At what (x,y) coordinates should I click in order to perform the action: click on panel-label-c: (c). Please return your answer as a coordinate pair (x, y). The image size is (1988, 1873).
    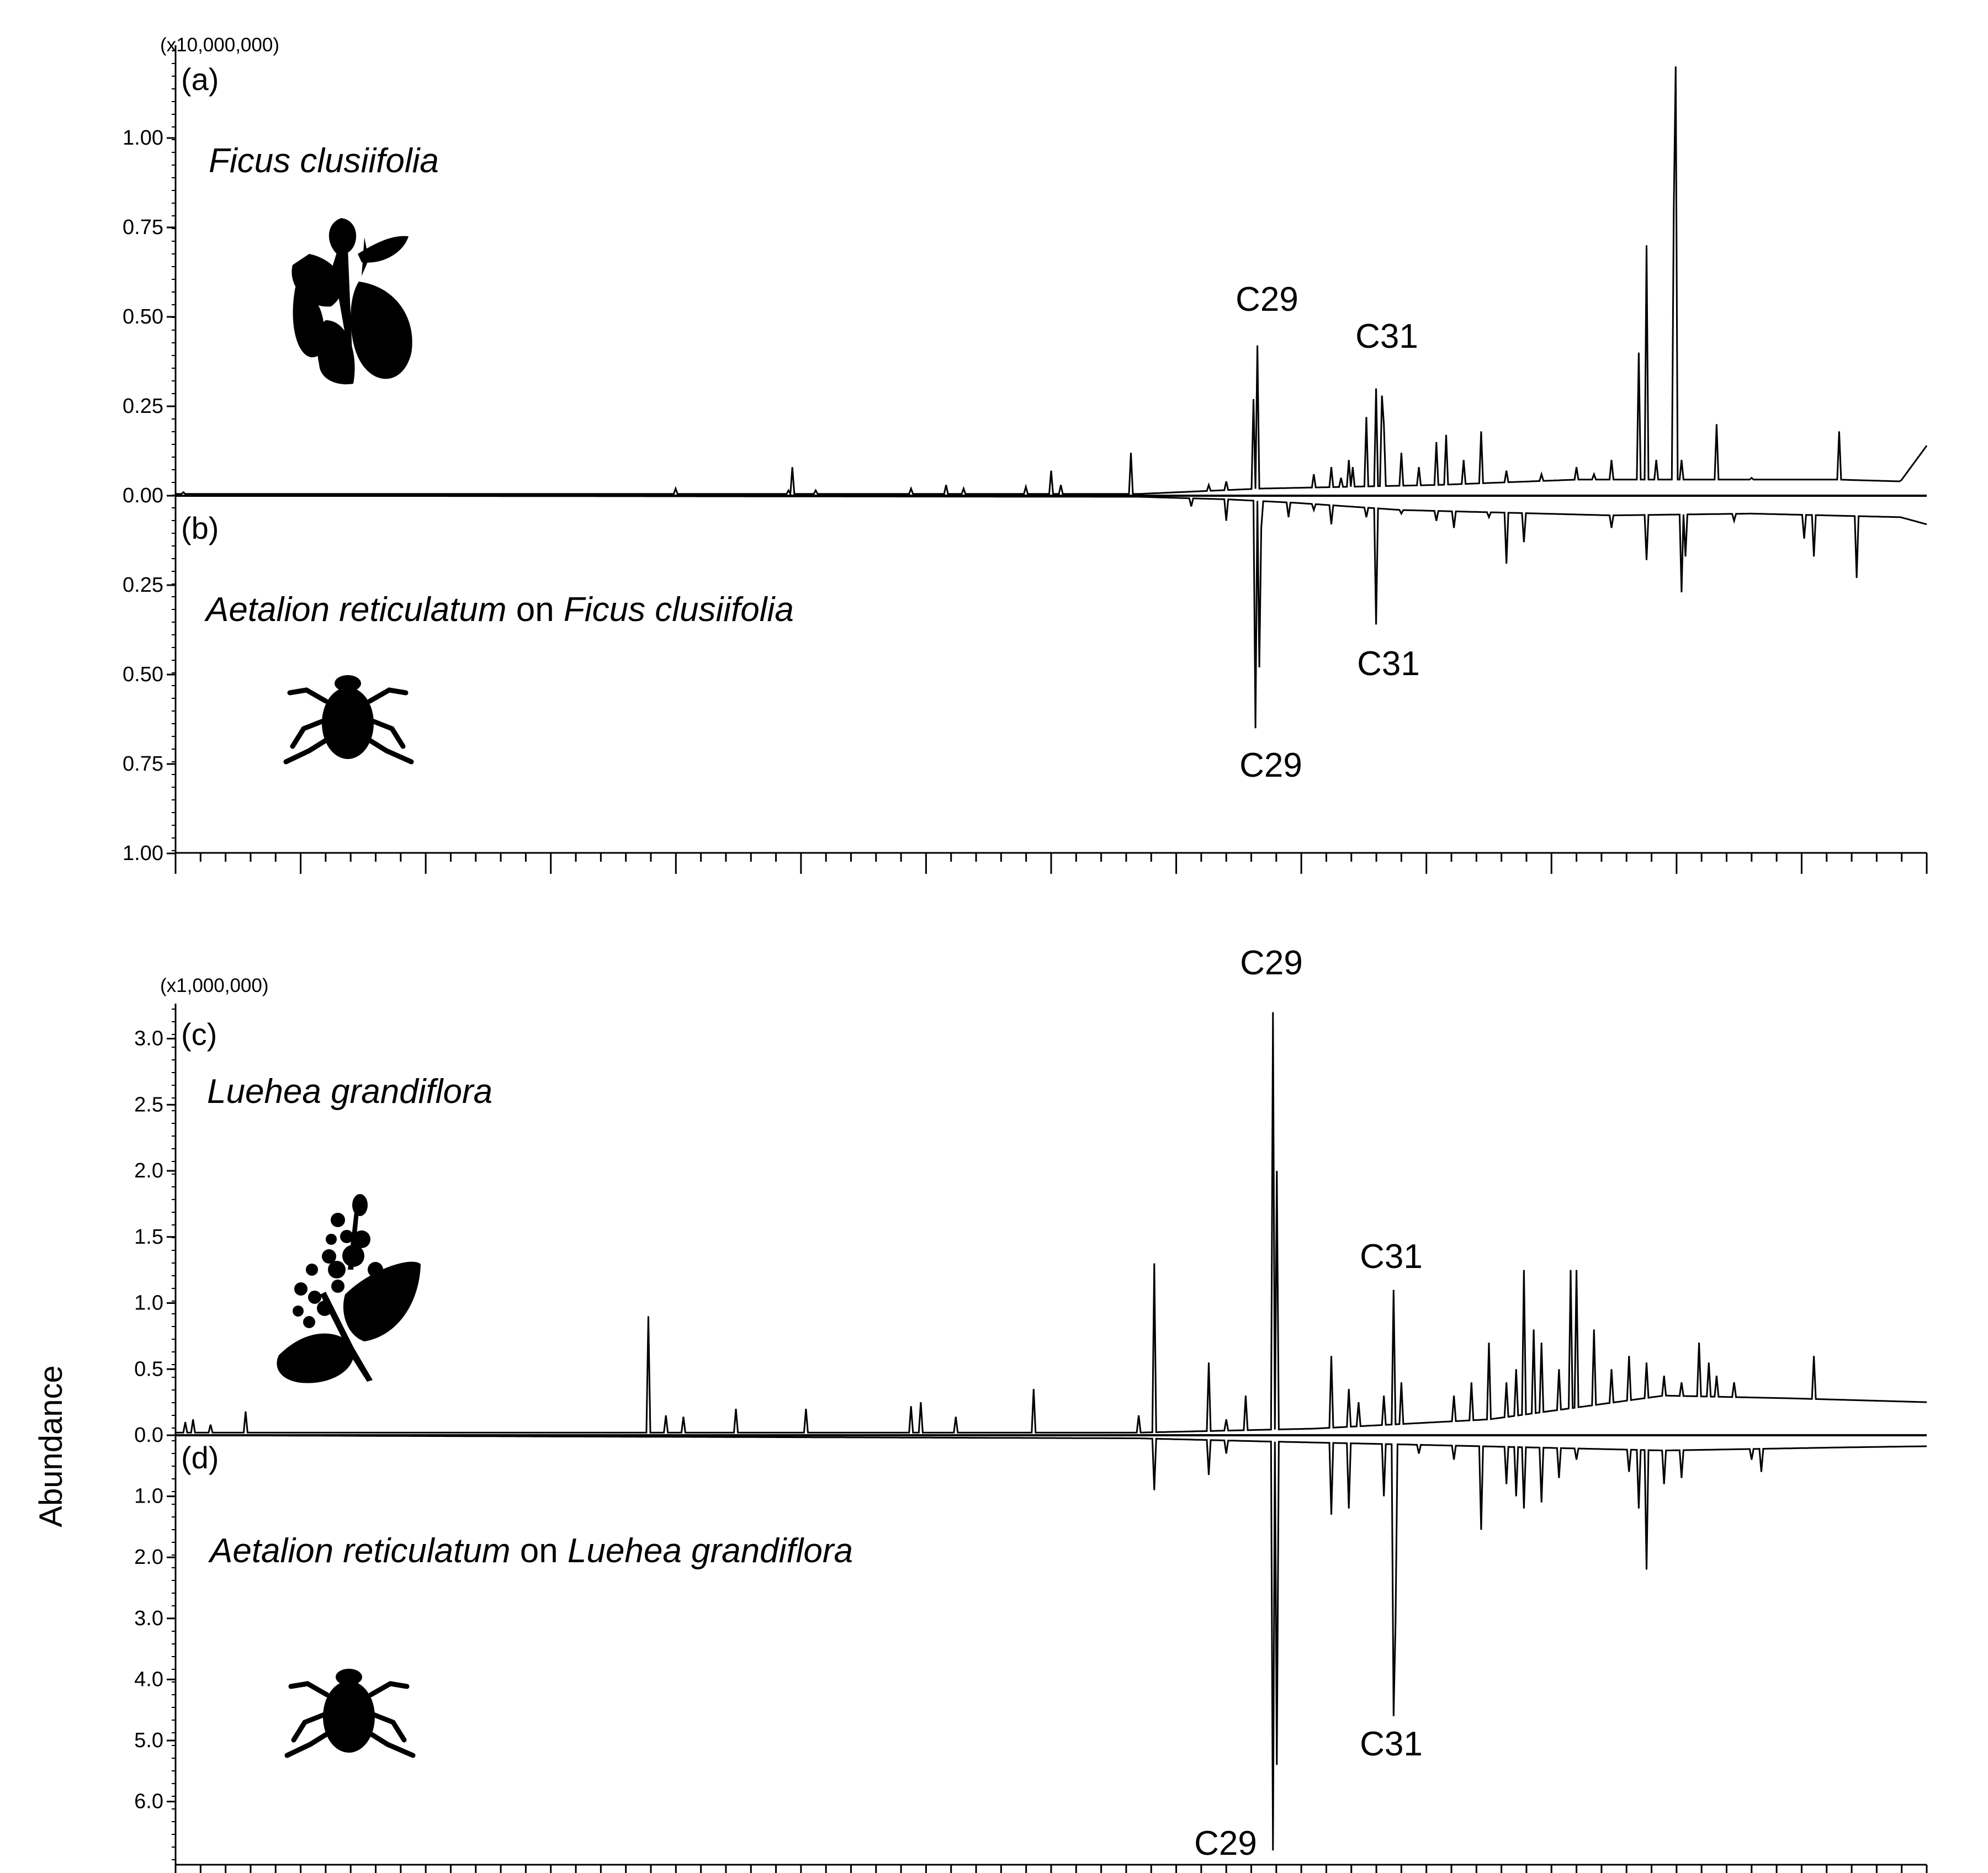
    Looking at the image, I should click on (199, 1034).